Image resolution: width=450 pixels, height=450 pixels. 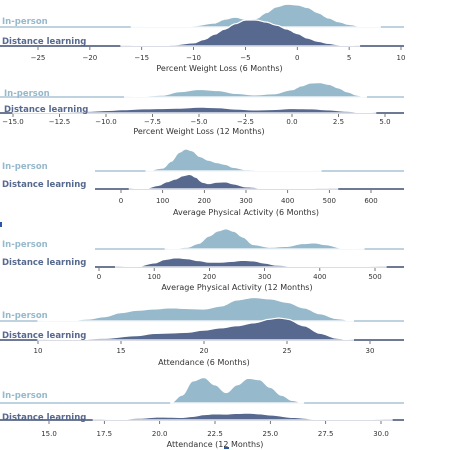 What do you see at coordinates (287, 351) in the screenshot?
I see `x-tick-label: 25` at bounding box center [287, 351].